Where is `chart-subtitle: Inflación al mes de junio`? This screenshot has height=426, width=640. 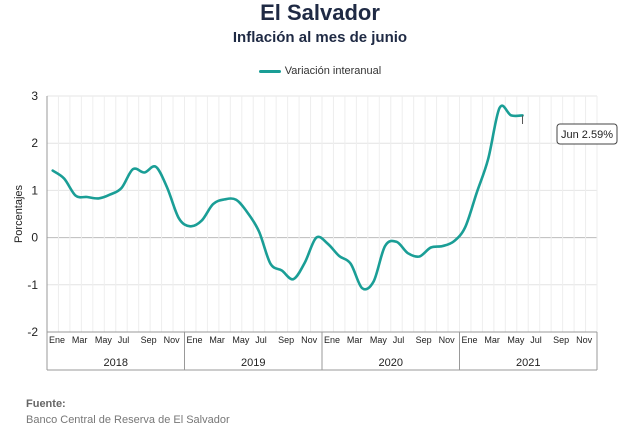 chart-subtitle: Inflación al mes de junio is located at coordinates (320, 37).